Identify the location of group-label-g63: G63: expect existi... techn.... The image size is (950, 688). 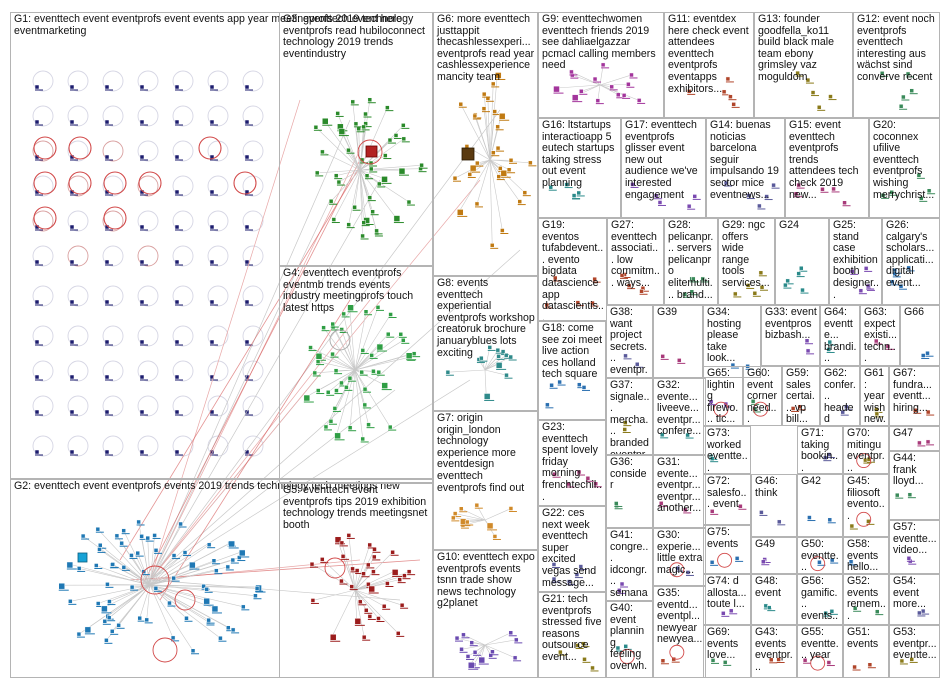
(880, 335).